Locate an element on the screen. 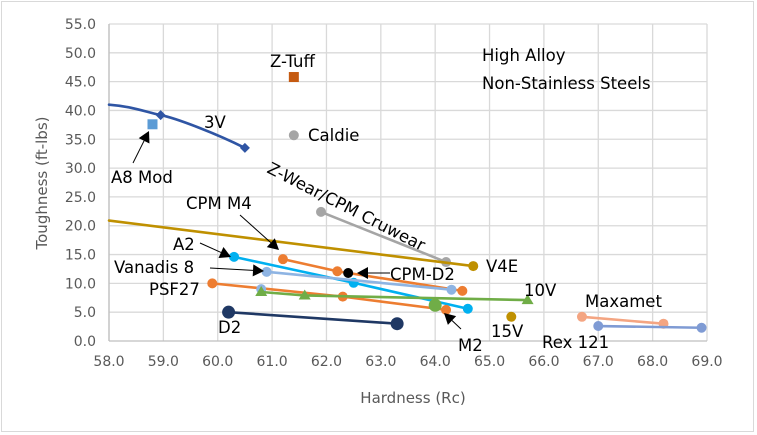  x-tick-label: 63.0 is located at coordinates (380, 362).